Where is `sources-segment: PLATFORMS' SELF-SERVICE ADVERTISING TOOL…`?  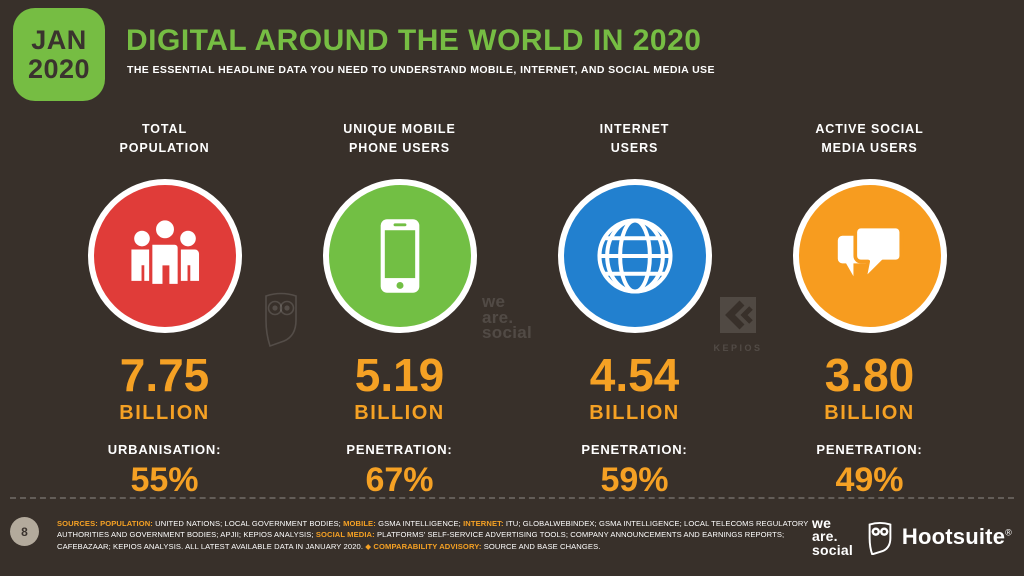
sources-segment: PLATFORMS' SELF-SERVICE ADVERTISING TOOL… is located at coordinates (421, 540).